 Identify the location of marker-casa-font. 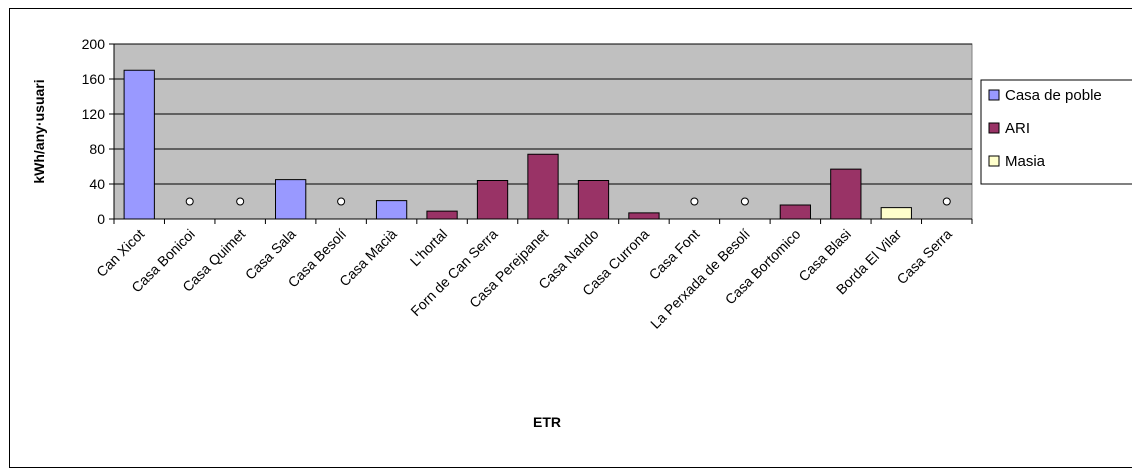
(694, 201).